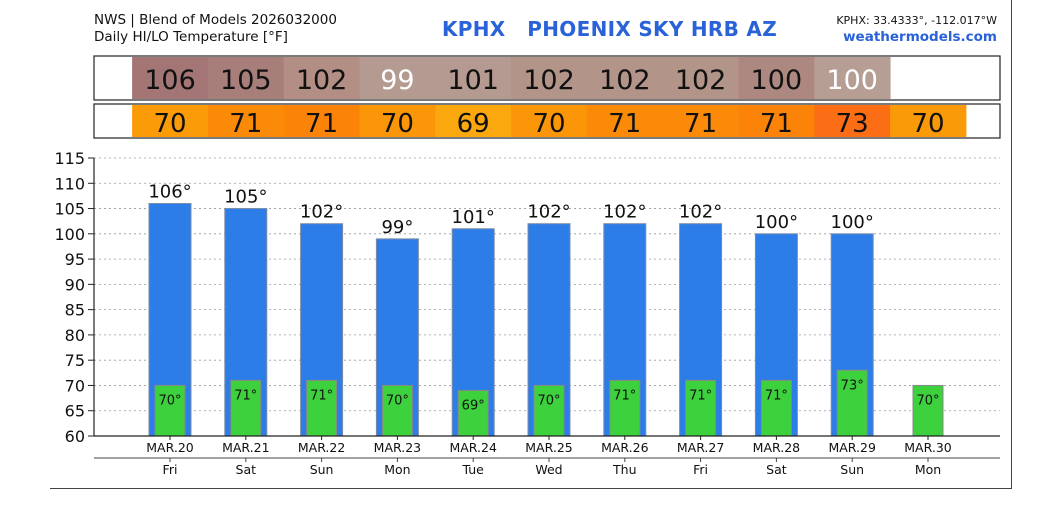 The width and height of the screenshot is (1045, 505). Describe the element at coordinates (852, 385) in the screenshot. I see `low-bar-label: 73°` at that location.